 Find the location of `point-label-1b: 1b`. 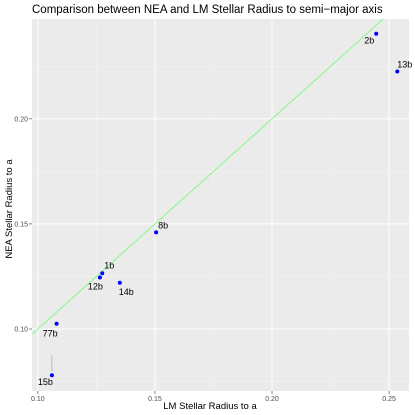

point-label-1b: 1b is located at coordinates (109, 265).